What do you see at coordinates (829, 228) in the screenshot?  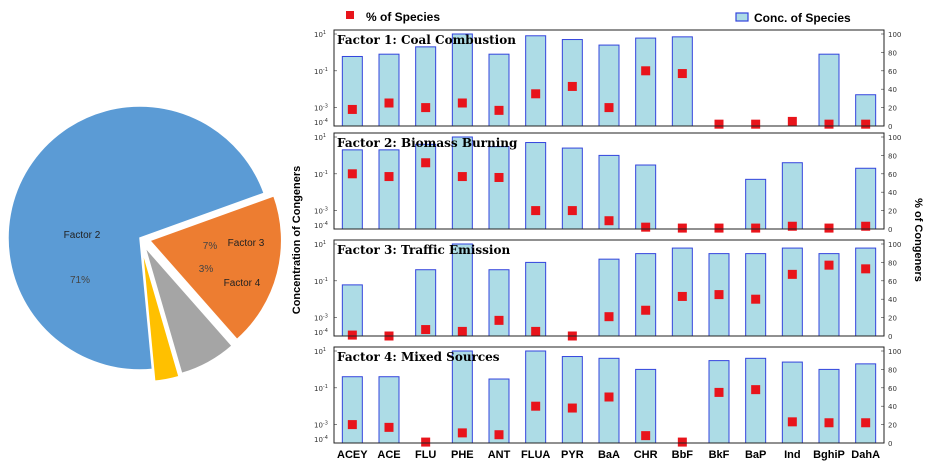 I see `marker-bghip` at bounding box center [829, 228].